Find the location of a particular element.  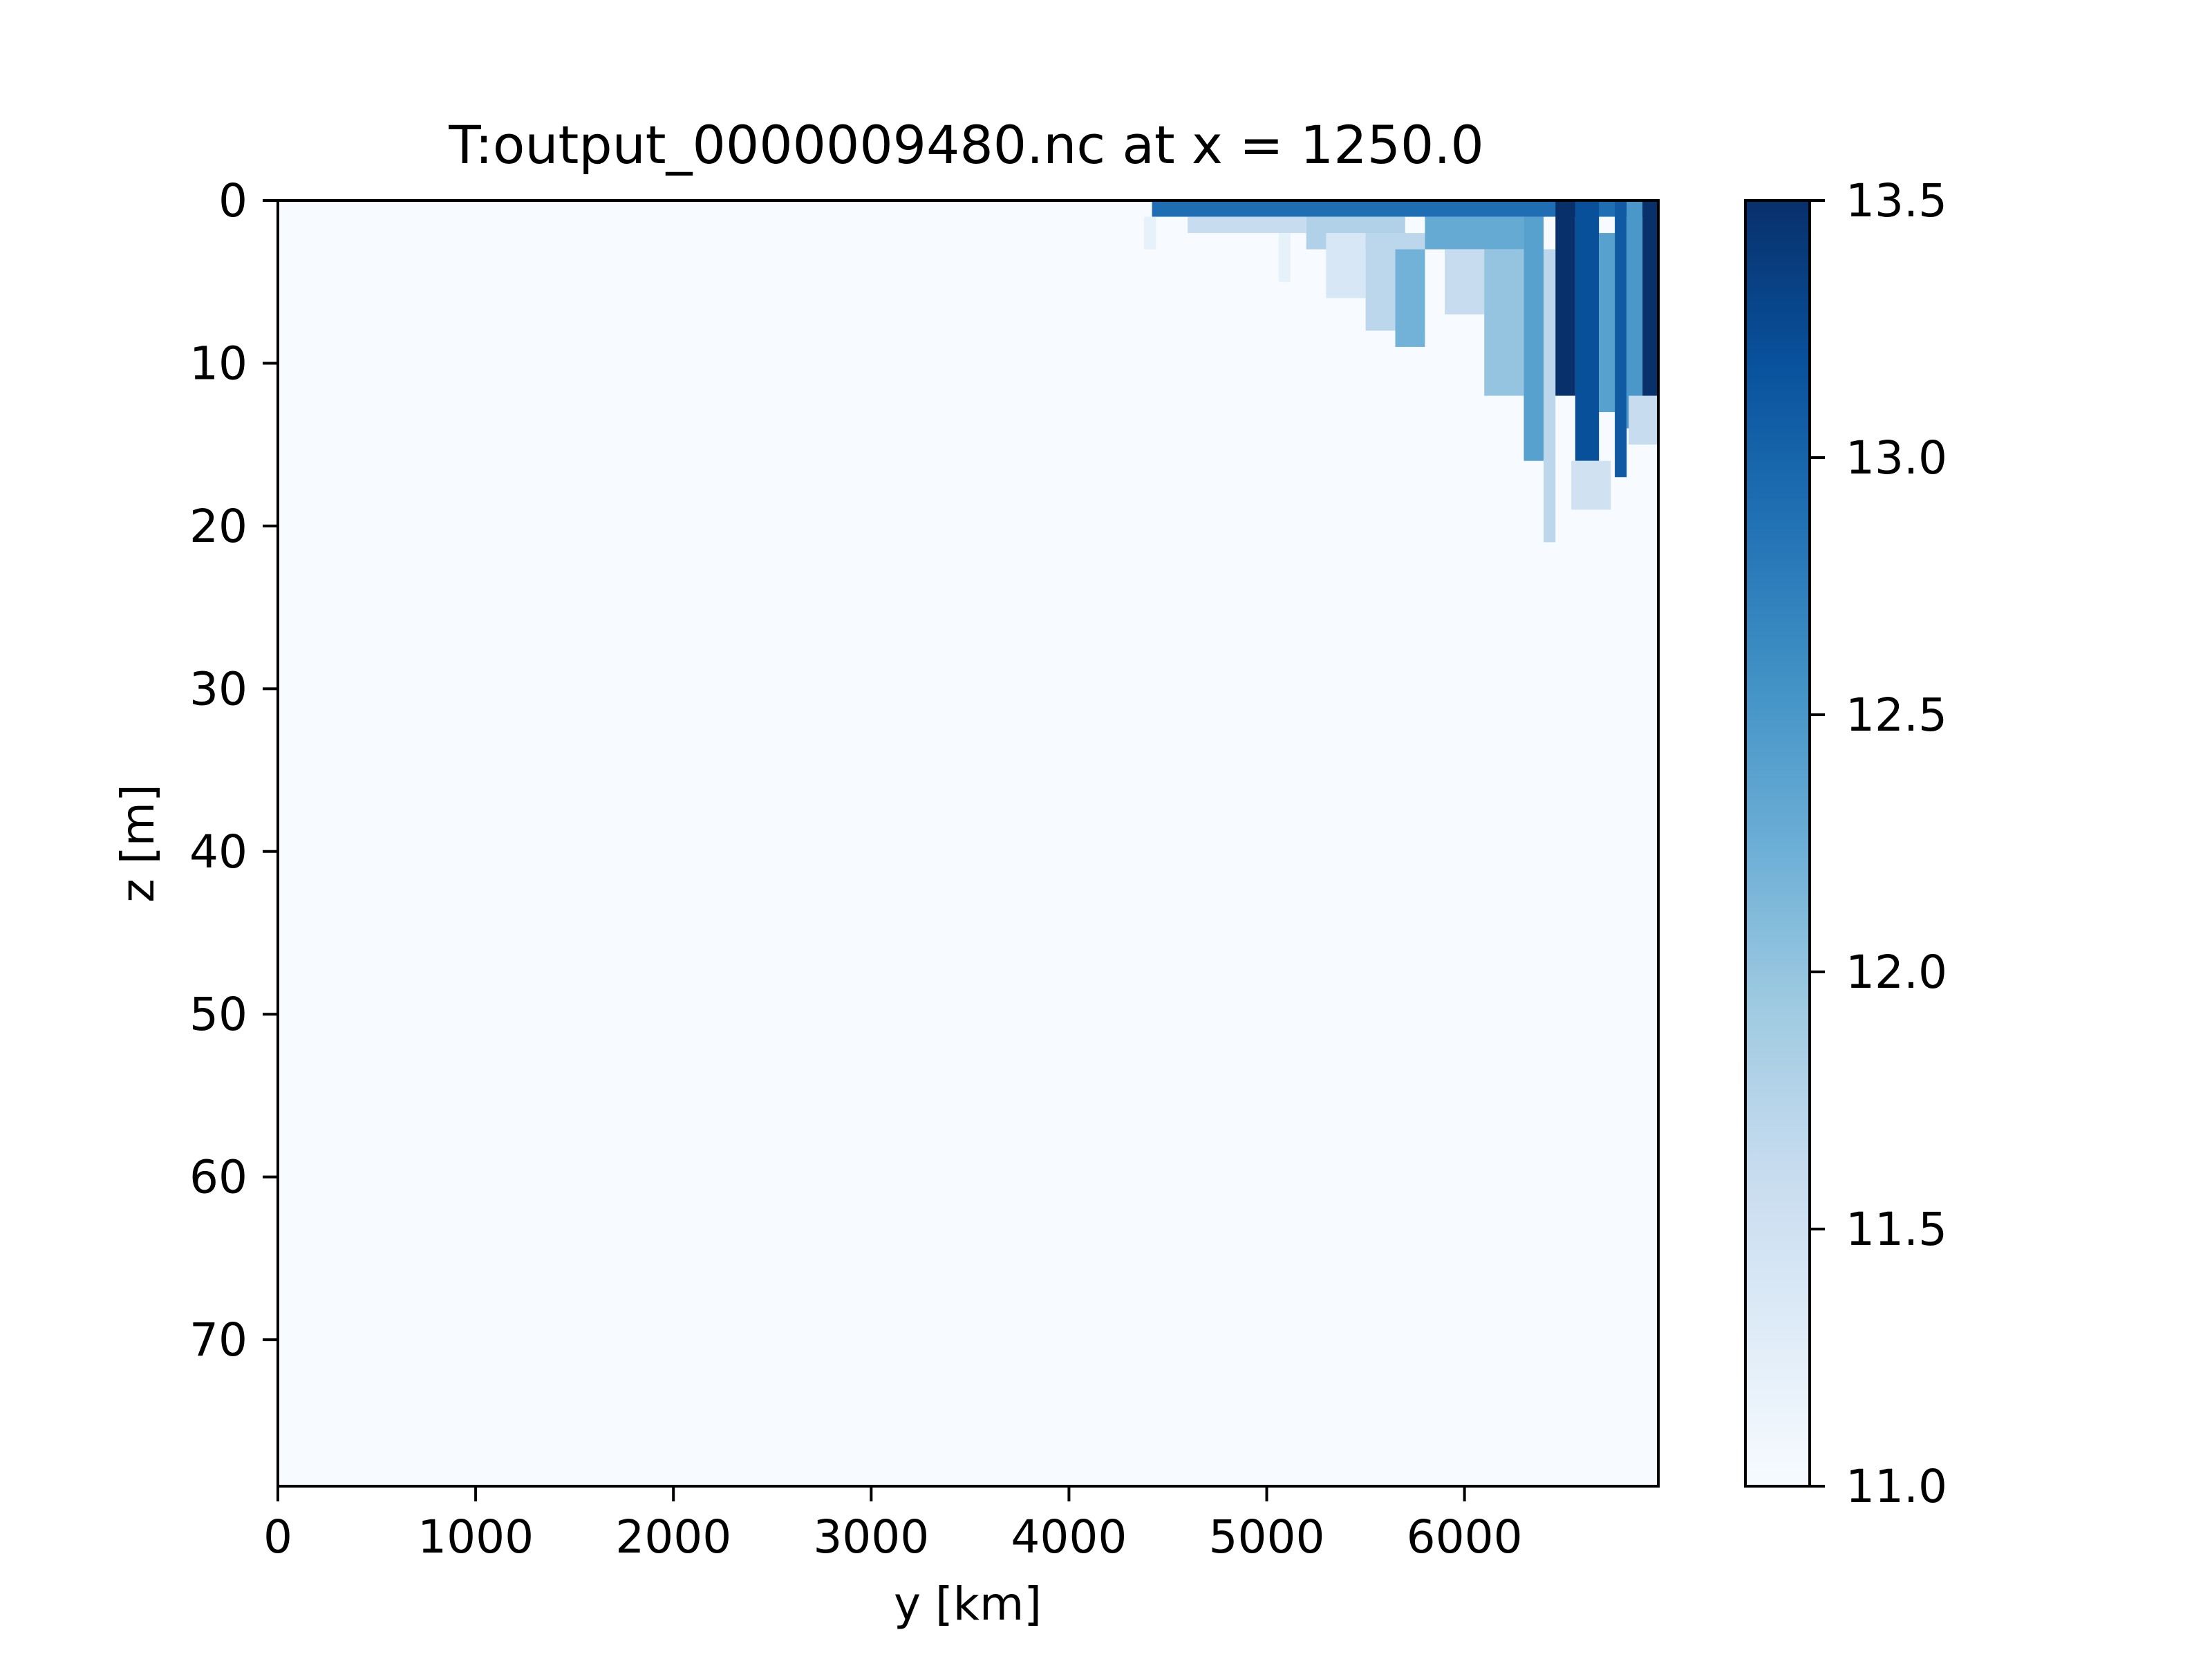

chart-title: T:output_0000009480.nc at x = 1250.0 is located at coordinates (966, 145).